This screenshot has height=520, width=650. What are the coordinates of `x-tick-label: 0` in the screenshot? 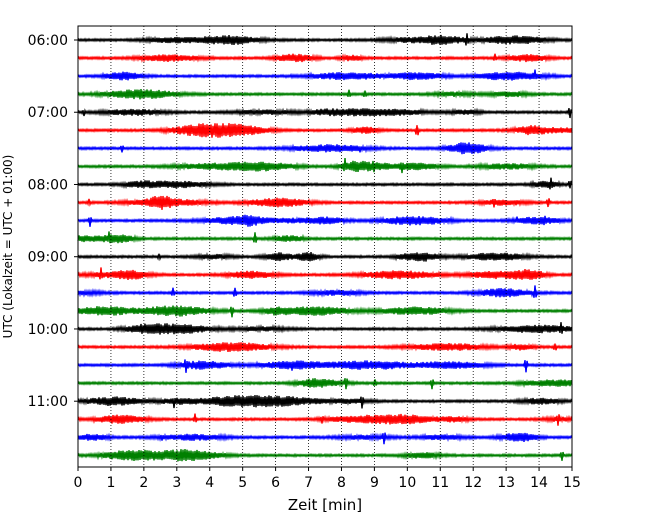 It's located at (78, 483).